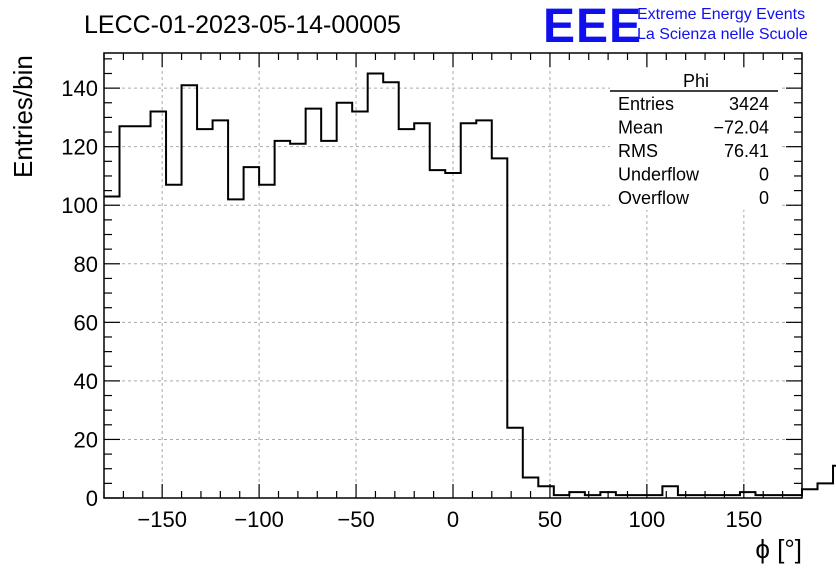  Describe the element at coordinates (640, 128) in the screenshot. I see `stats-row-label: Mean` at that location.